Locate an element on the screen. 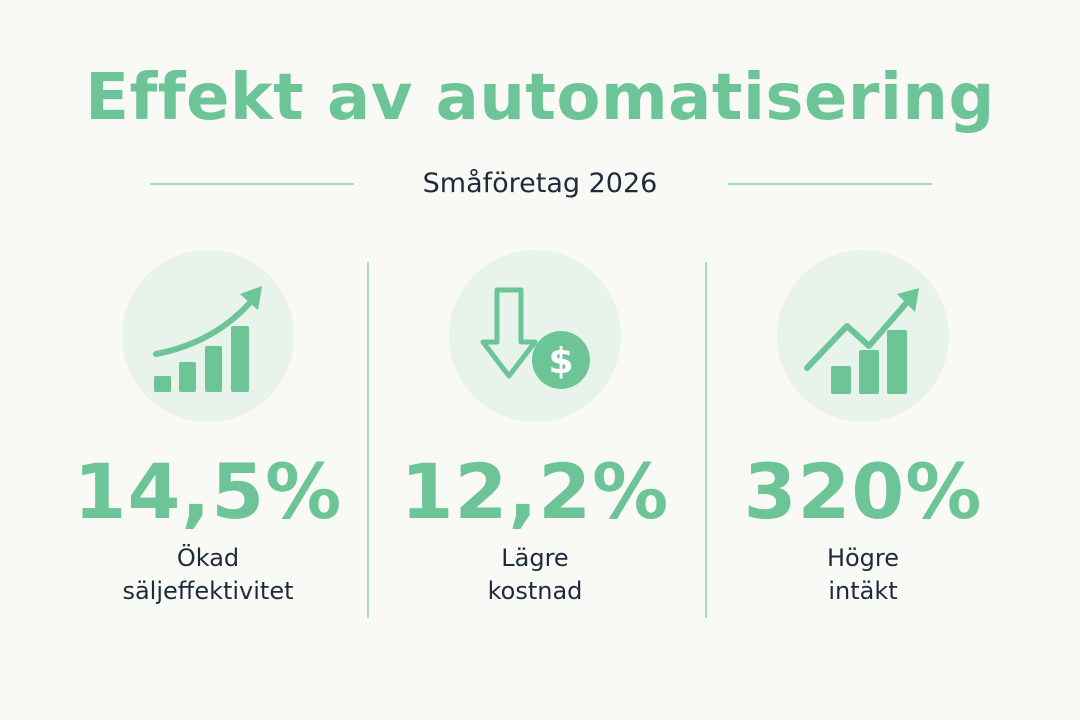 The height and width of the screenshot is (720, 1080). subtitle-rule-left is located at coordinates (252, 184).